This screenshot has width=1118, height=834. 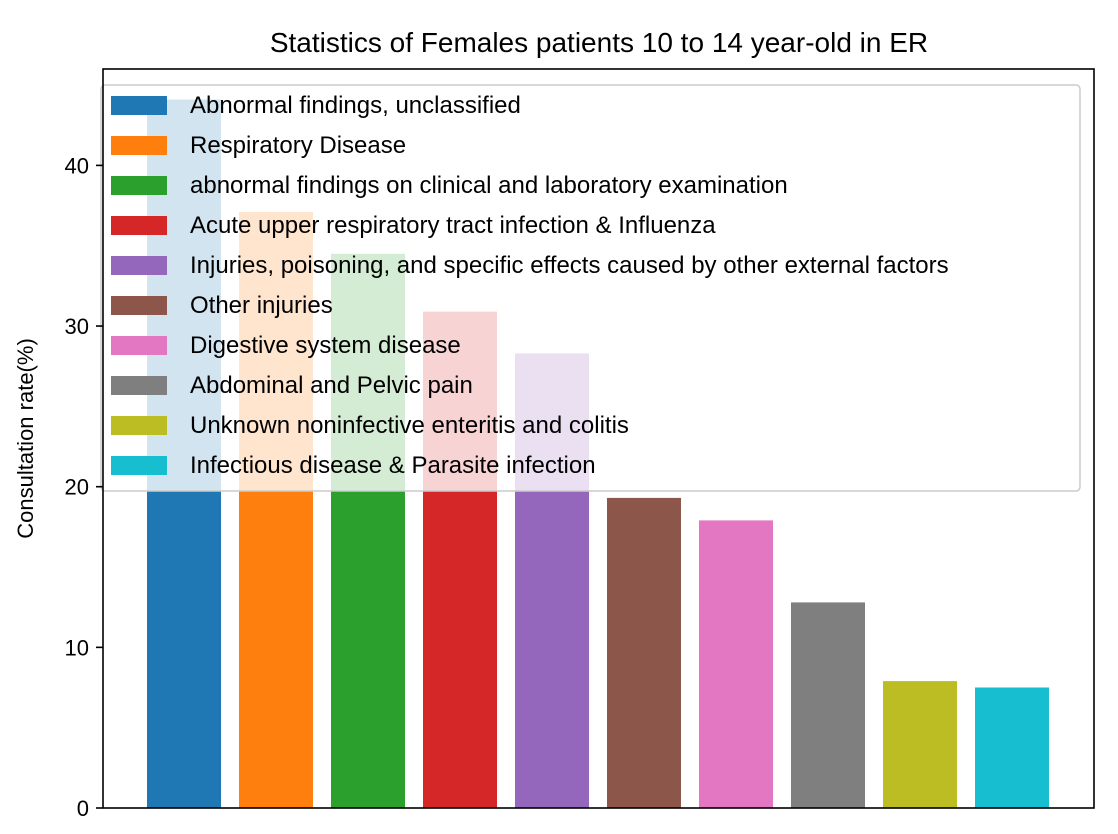 I want to click on y-axis: 0 10 20 30 40, so click(x=84, y=487).